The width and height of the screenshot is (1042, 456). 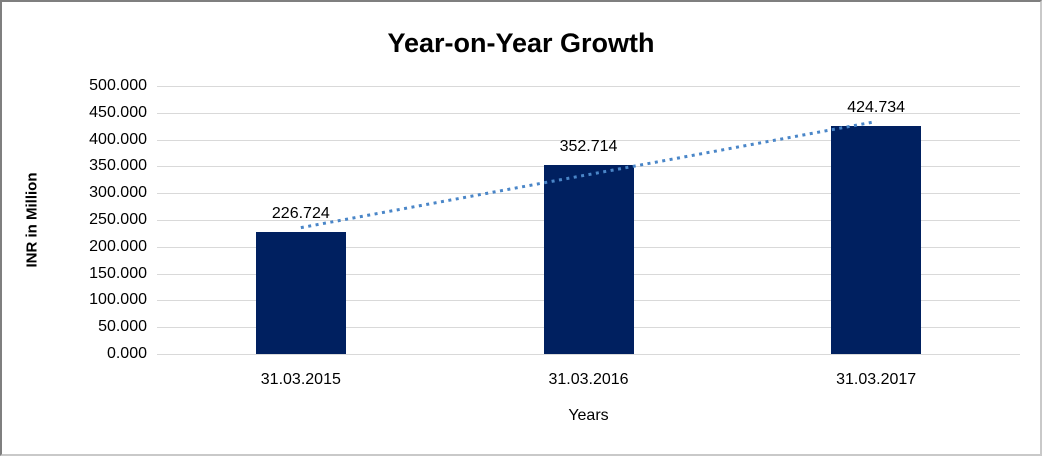 I want to click on bar-value-label: 424.734, so click(x=876, y=108).